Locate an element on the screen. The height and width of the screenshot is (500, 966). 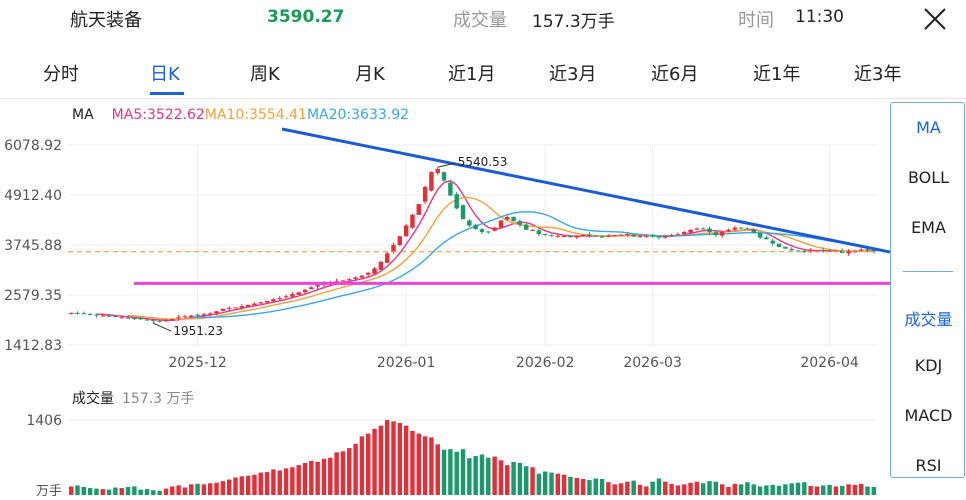
tab-daily-k: 日K is located at coordinates (165, 74).